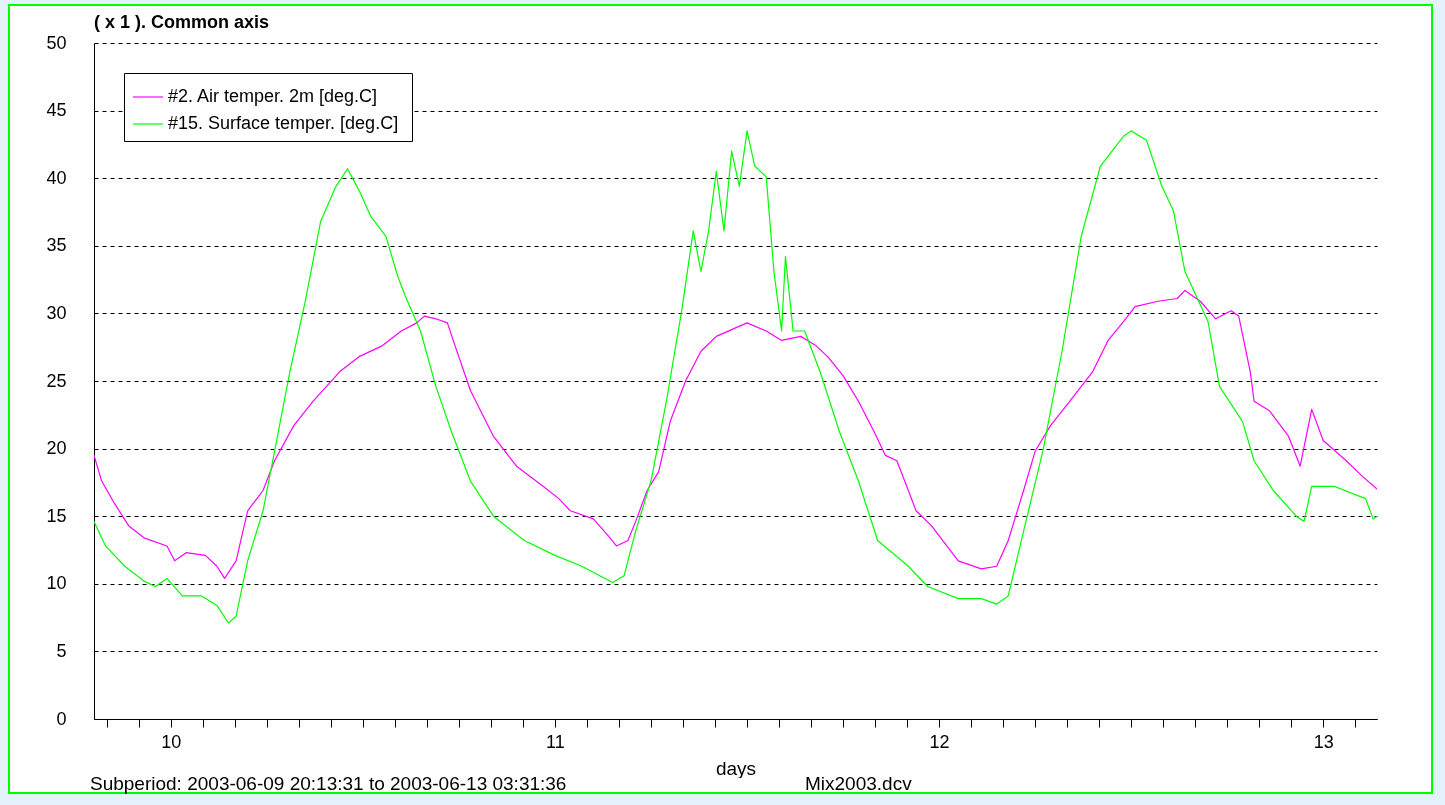 This screenshot has height=805, width=1445. Describe the element at coordinates (56, 110) in the screenshot. I see `y-tick-label: 45` at that location.